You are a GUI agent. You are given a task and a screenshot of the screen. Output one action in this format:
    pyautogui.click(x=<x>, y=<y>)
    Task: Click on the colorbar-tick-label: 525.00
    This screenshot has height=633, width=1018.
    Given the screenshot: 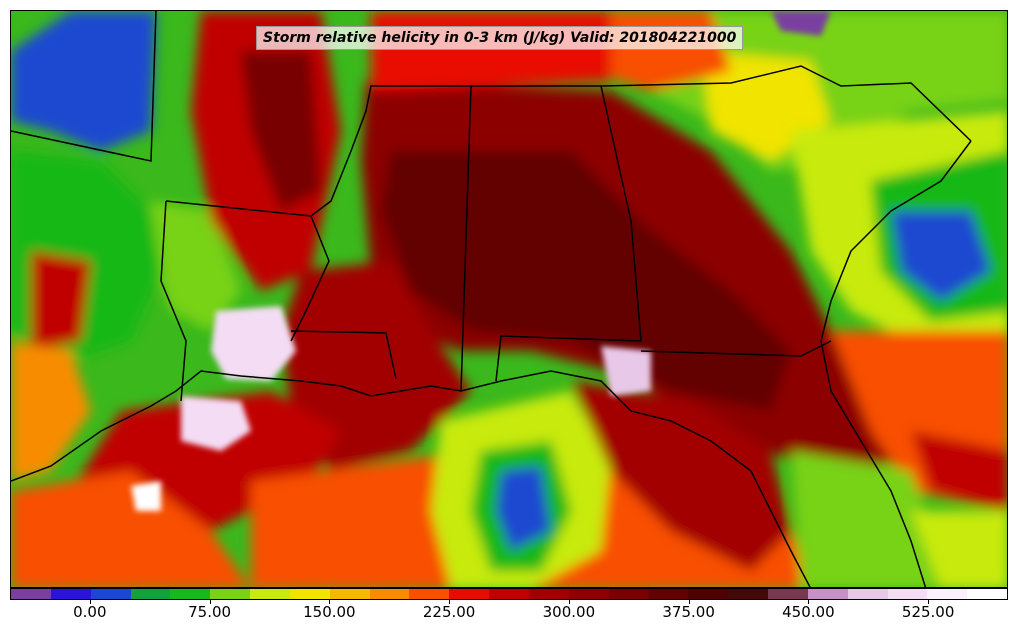 What is the action you would take?
    pyautogui.click(x=928, y=612)
    